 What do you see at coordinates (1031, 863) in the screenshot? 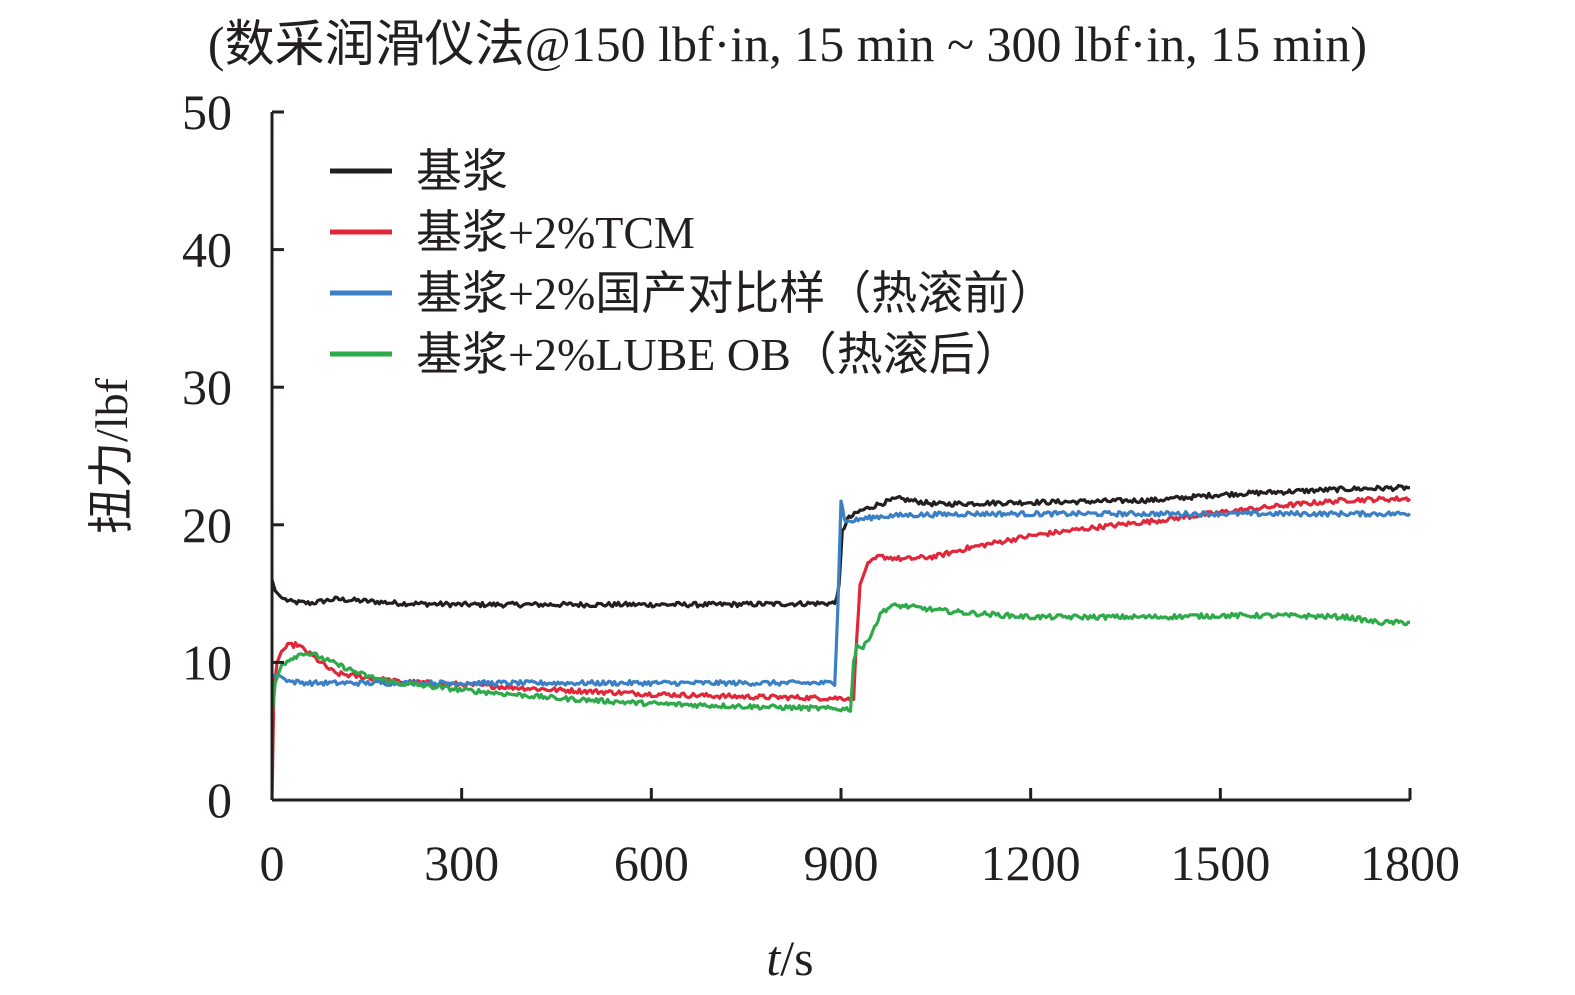
I see `x-tick-label: 1200` at bounding box center [1031, 863].